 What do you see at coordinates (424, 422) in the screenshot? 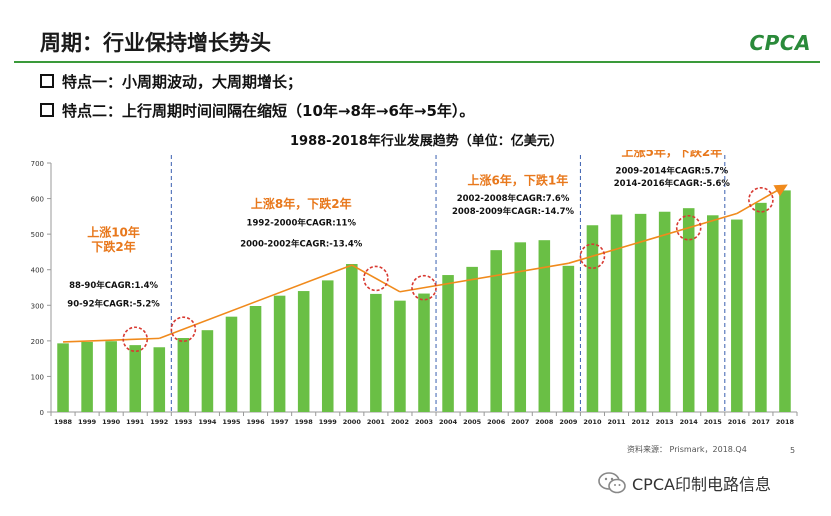
I see `x-tick-label: 2003` at bounding box center [424, 422].